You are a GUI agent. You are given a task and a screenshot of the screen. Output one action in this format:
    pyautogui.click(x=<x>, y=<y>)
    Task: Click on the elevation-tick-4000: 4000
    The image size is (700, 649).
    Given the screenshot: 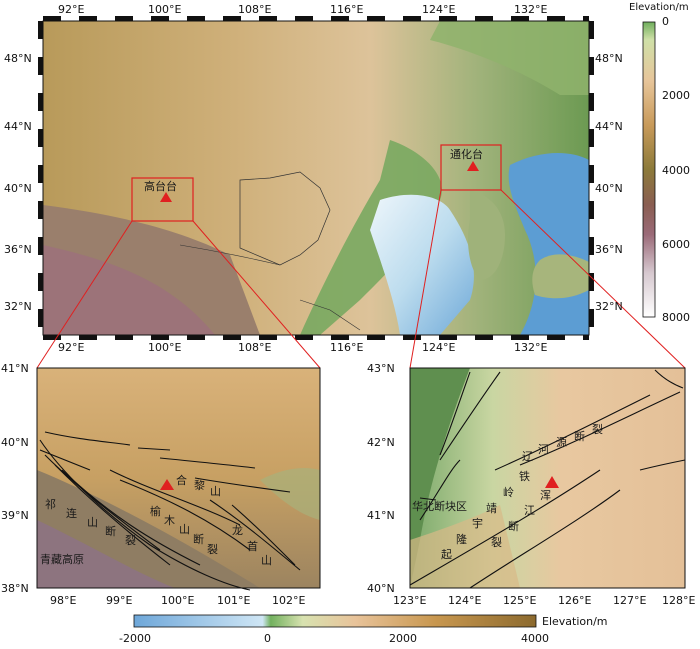 What is the action you would take?
    pyautogui.click(x=676, y=170)
    